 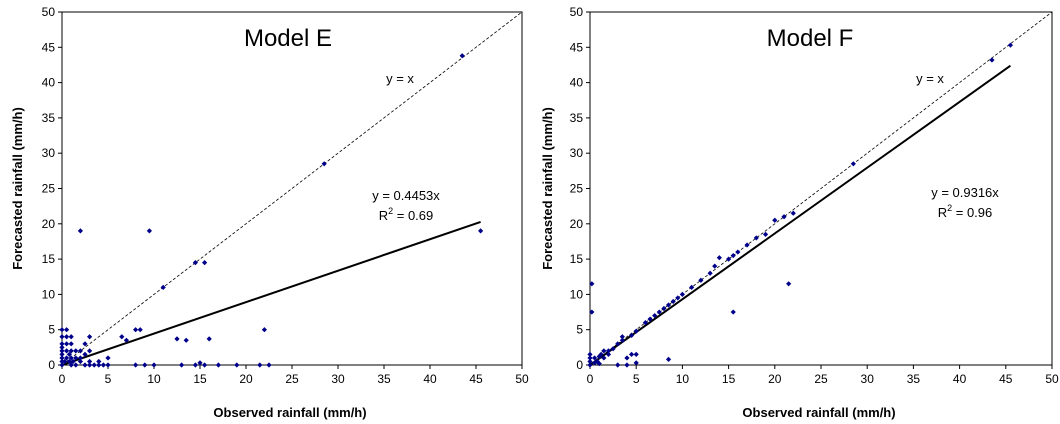 I want to click on x-axis-title: Observed rainfall (mm/h), so click(x=818, y=412).